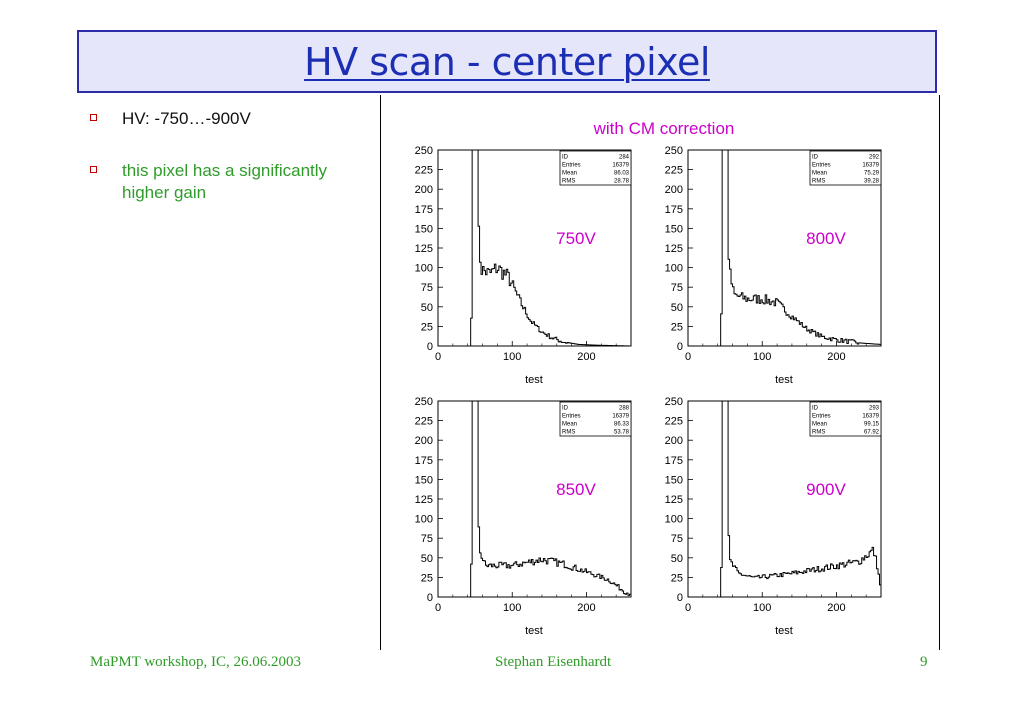 Image resolution: width=1023 pixels, height=708 pixels. I want to click on stats-value: 292, so click(874, 158).